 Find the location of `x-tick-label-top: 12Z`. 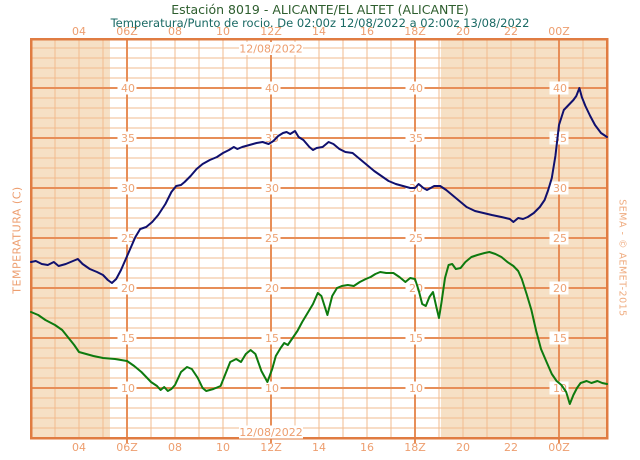

x-tick-label-top: 12Z is located at coordinates (271, 31).